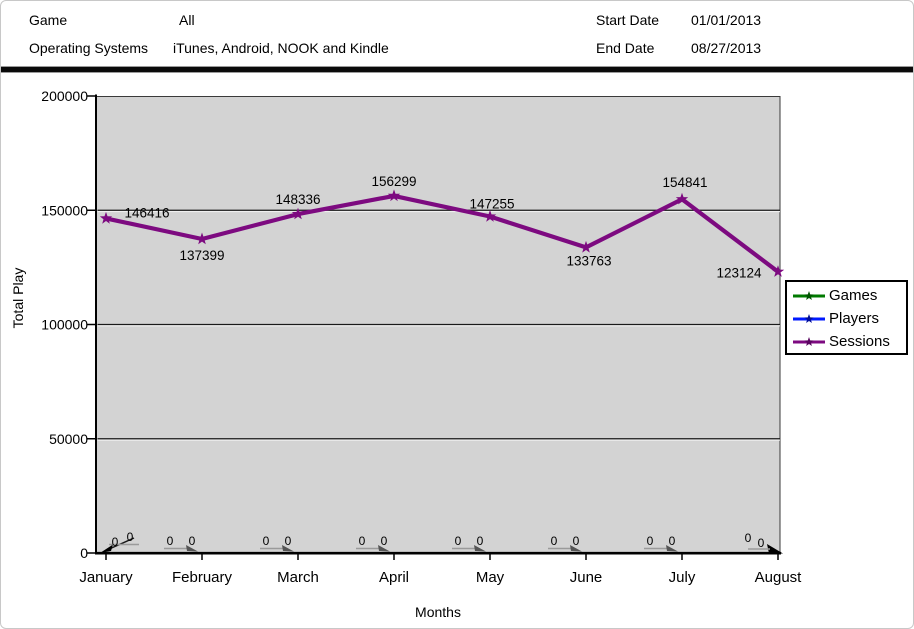 The width and height of the screenshot is (914, 629). Describe the element at coordinates (854, 318) in the screenshot. I see `legend-label: Players` at that location.